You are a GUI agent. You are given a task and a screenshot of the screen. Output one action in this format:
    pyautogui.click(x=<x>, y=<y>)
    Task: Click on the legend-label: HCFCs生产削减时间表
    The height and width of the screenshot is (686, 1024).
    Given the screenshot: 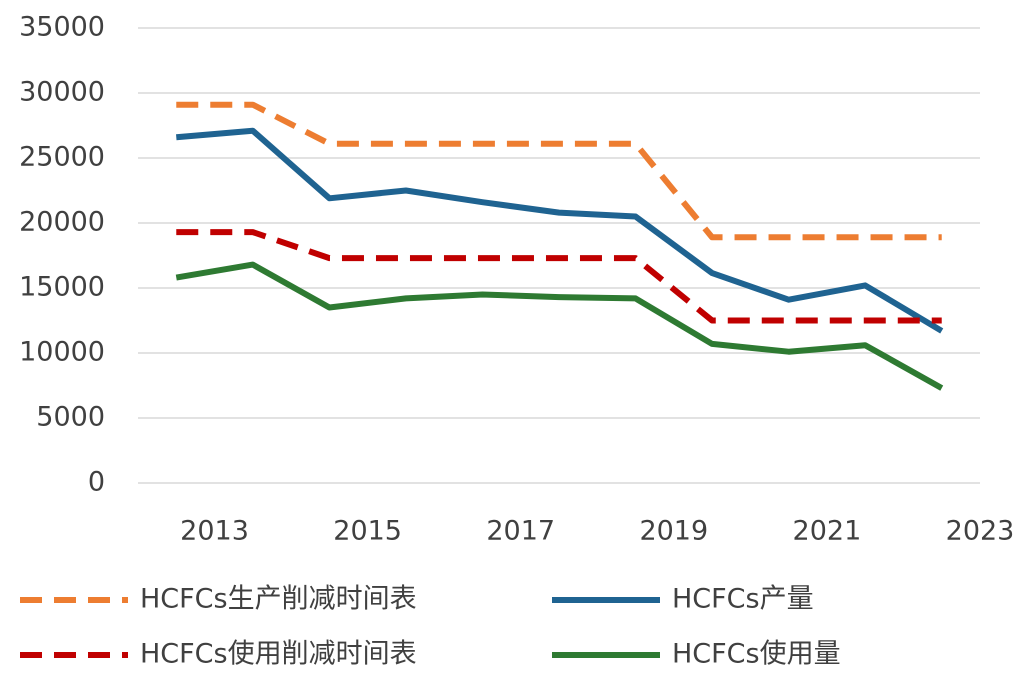 What is the action you would take?
    pyautogui.click(x=278, y=599)
    